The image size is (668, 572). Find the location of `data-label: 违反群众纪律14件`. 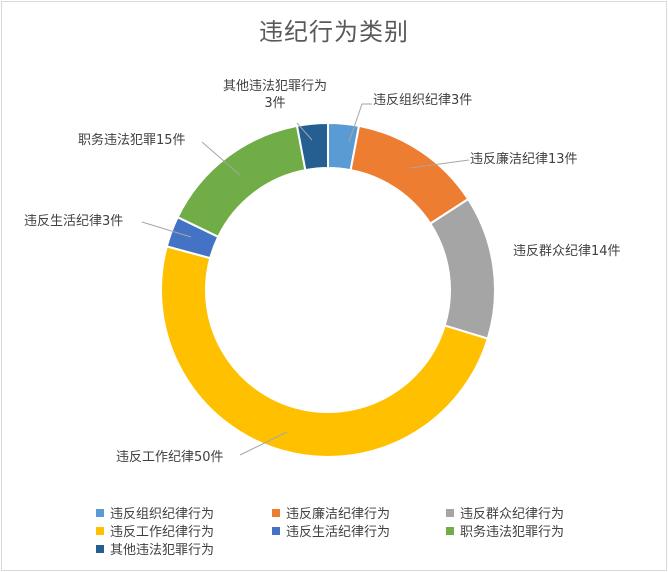

data-label: 违反群众纪律14件 is located at coordinates (567, 251).